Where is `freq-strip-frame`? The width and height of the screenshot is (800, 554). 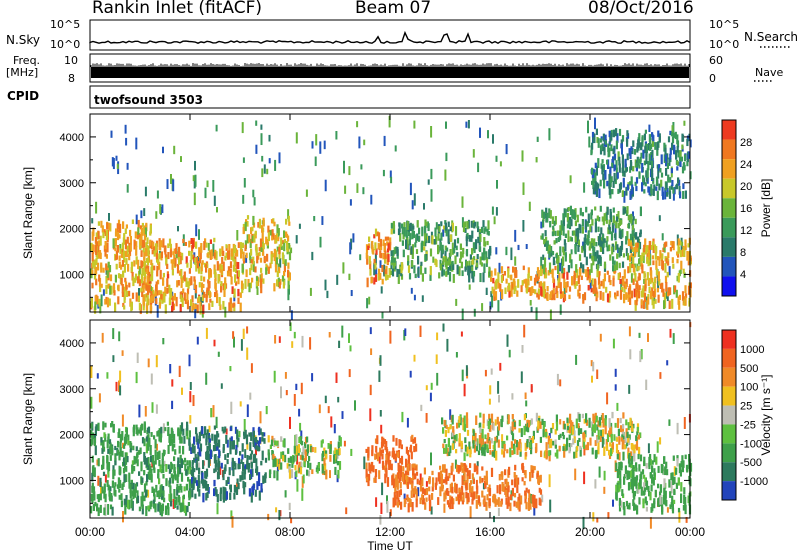
freq-strip-frame is located at coordinates (390, 68).